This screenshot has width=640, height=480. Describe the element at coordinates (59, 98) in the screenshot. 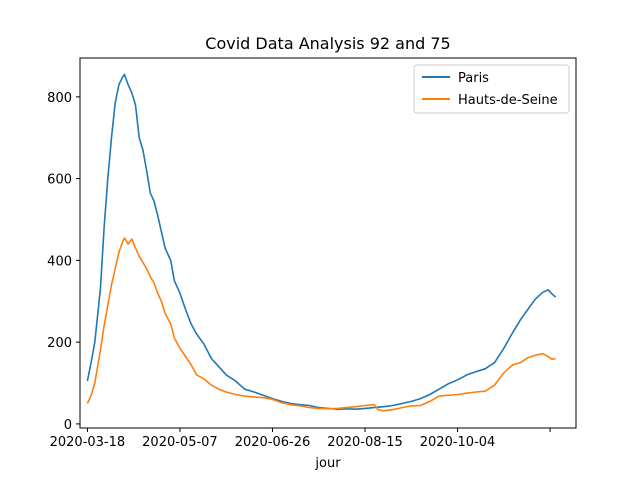

I see `y-tick-label: 800` at that location.